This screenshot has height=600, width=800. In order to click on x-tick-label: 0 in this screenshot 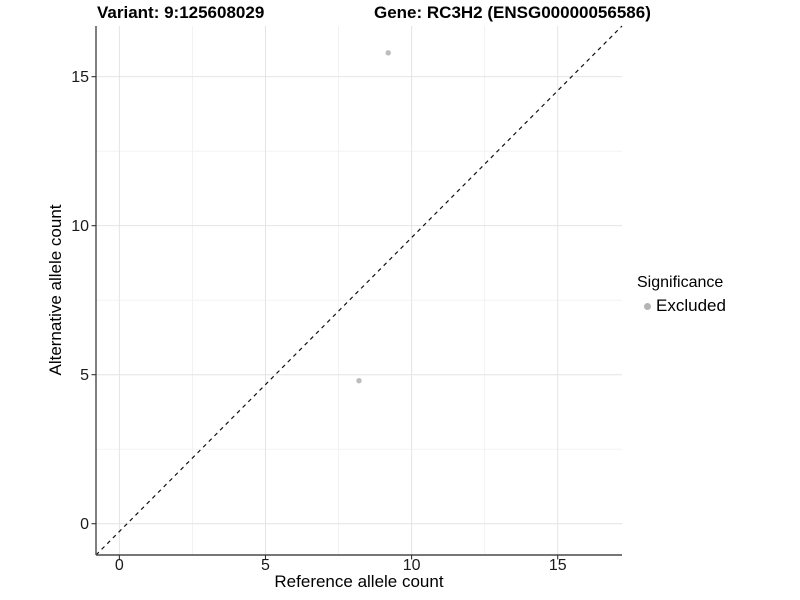, I will do `click(119, 565)`.